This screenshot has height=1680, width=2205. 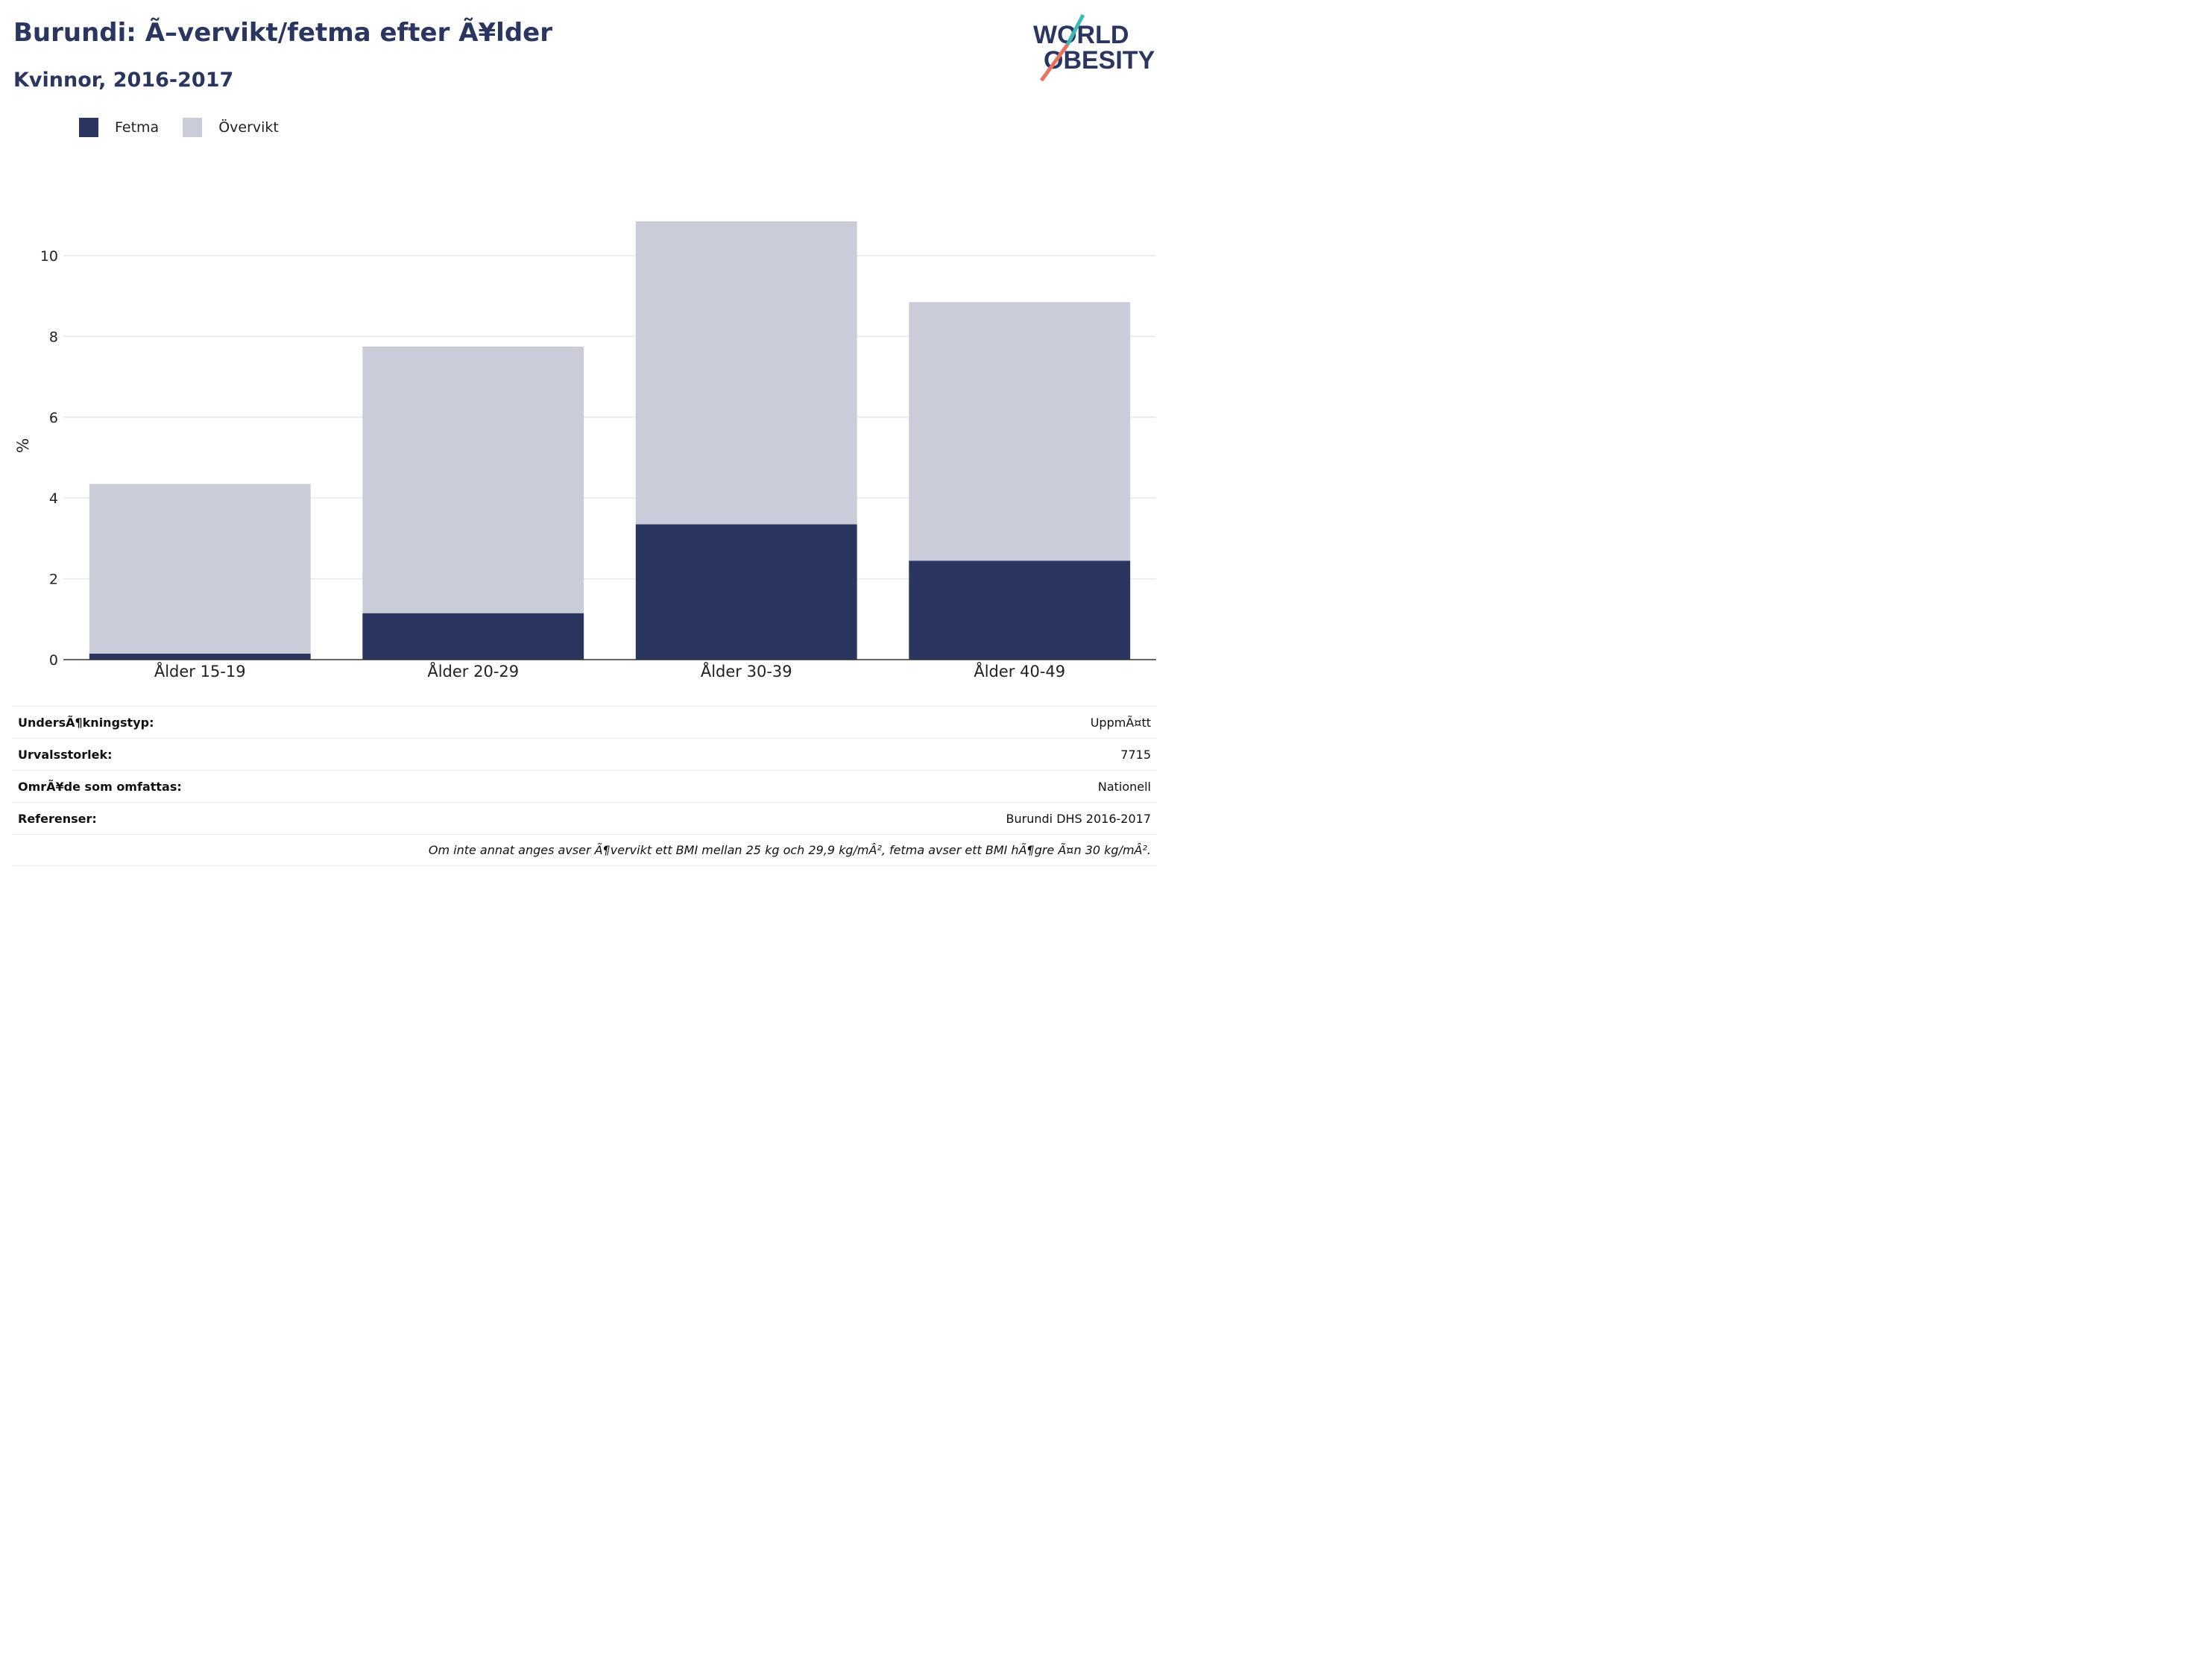 I want to click on x-tick-label: Ålder 20-29, so click(x=473, y=670).